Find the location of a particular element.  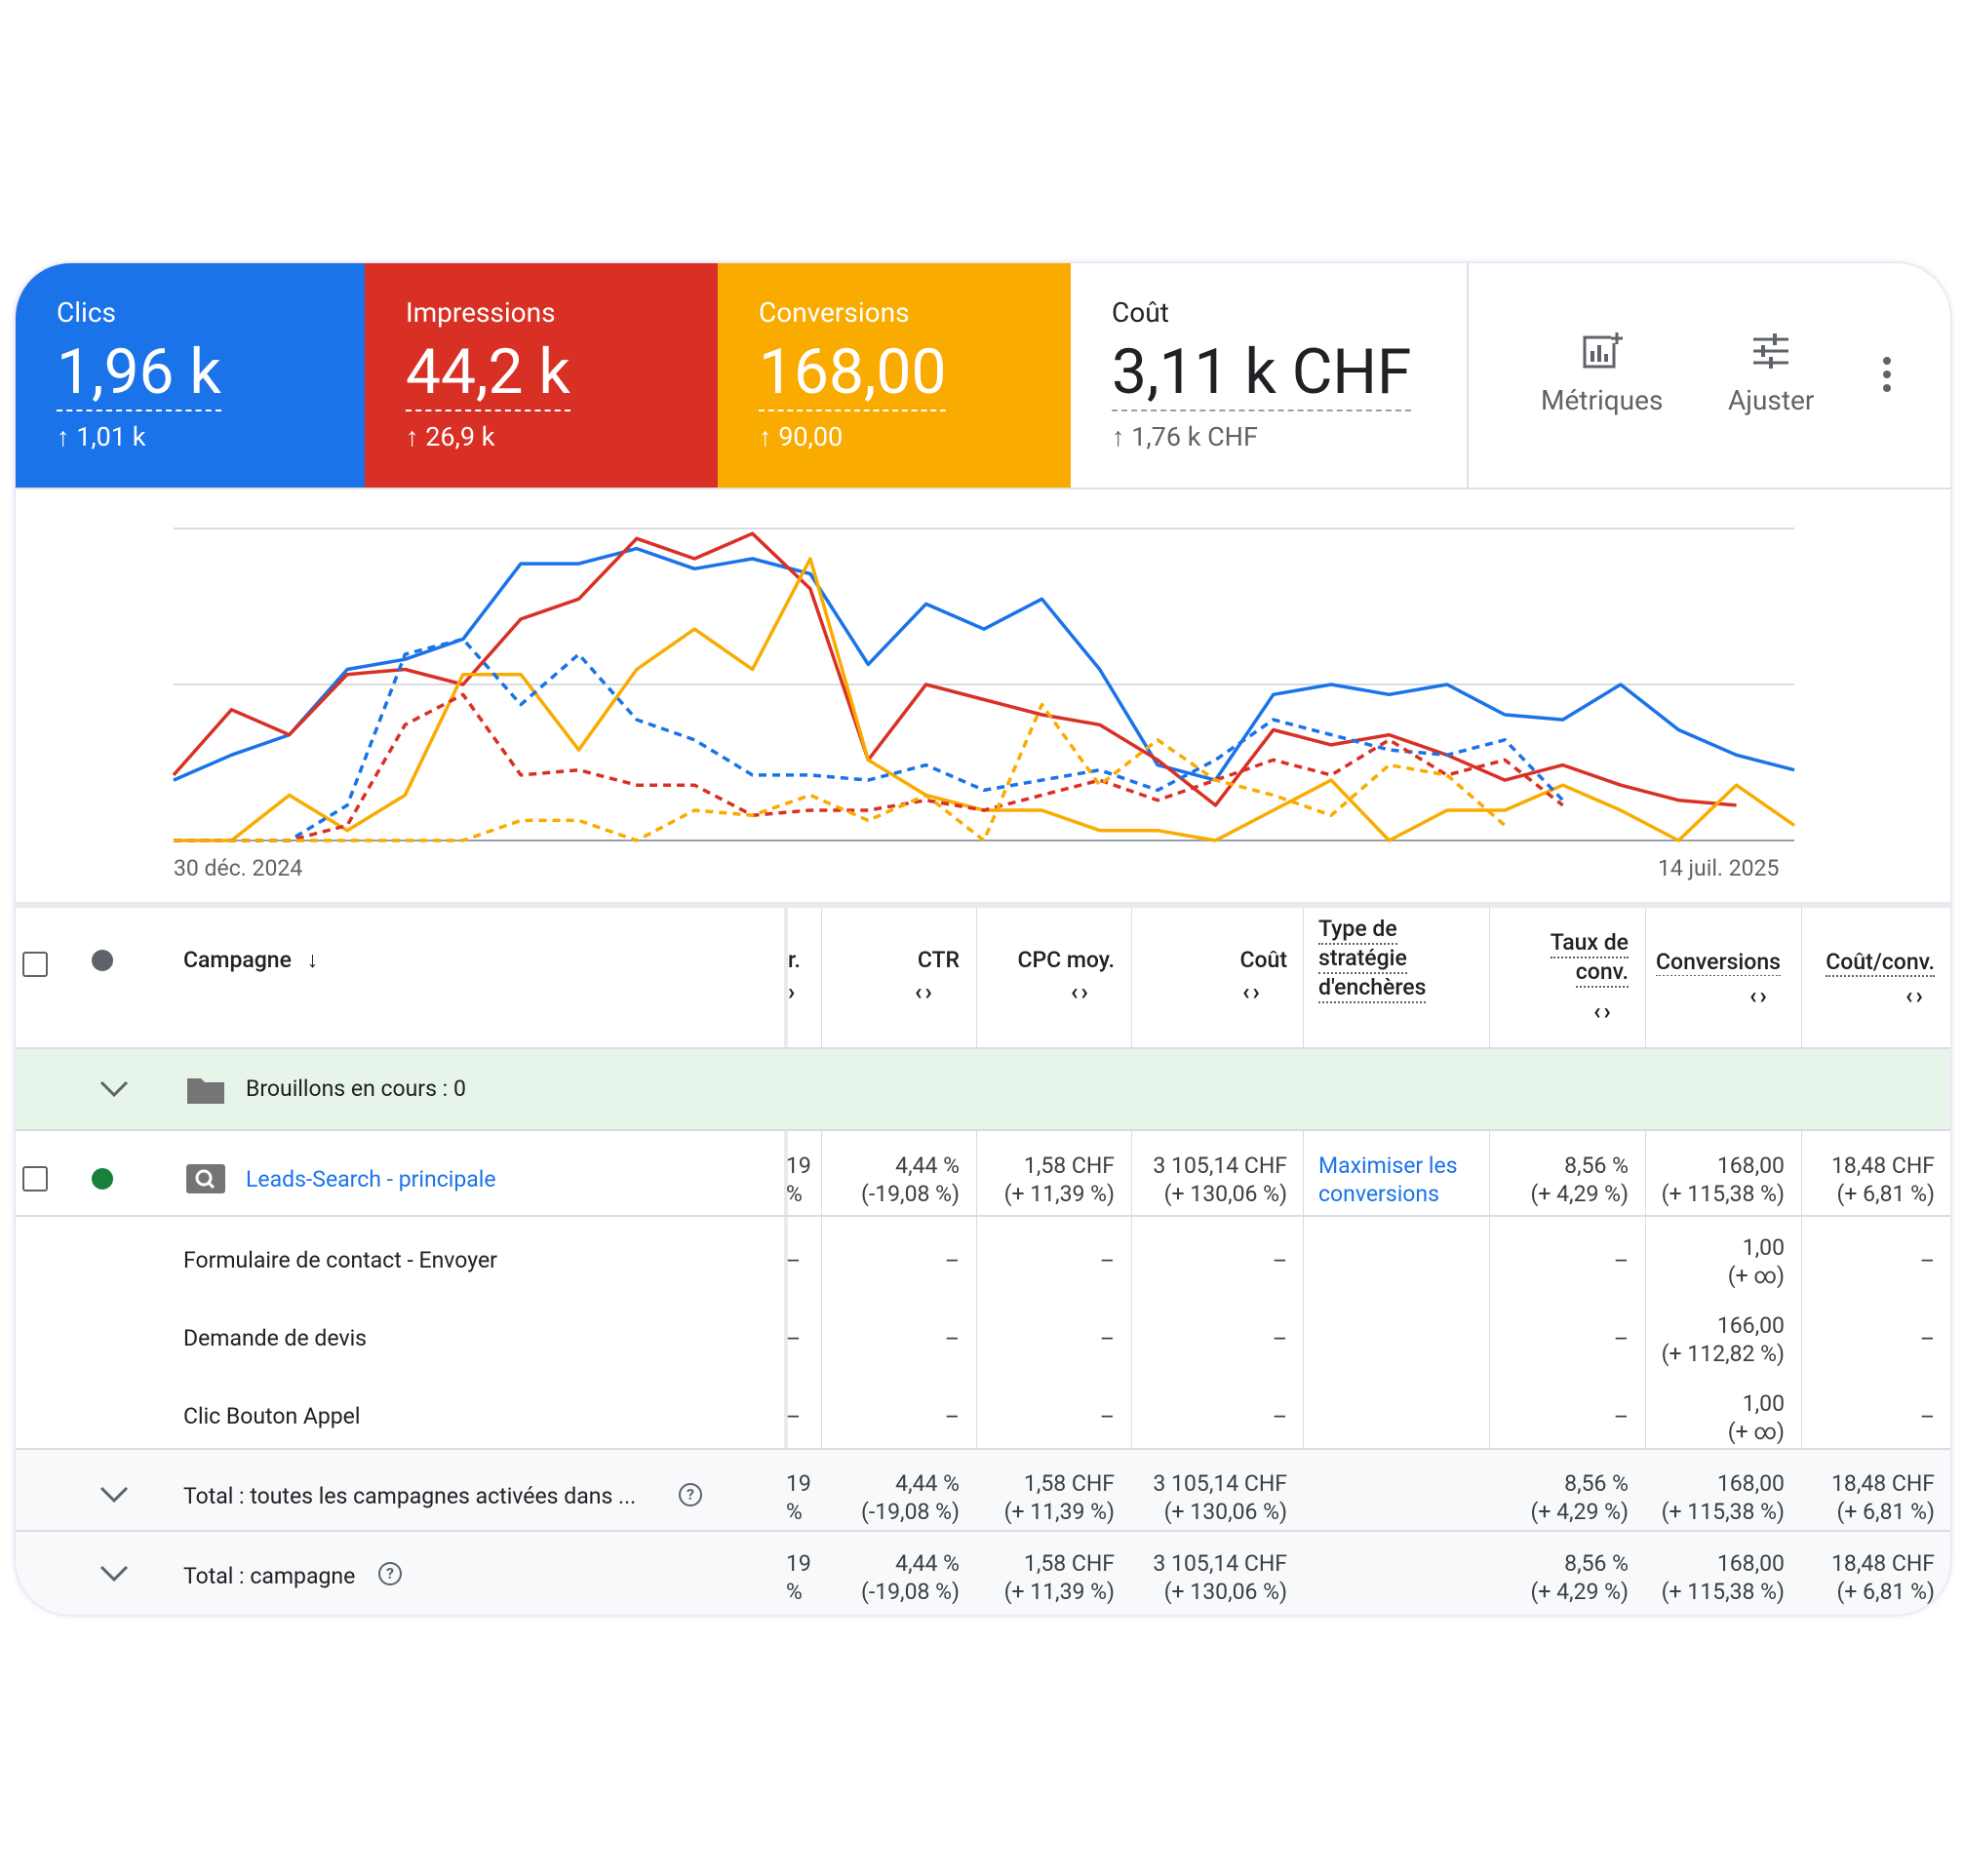

x-axis-end-label: 14 juil. 2025 is located at coordinates (1719, 868).